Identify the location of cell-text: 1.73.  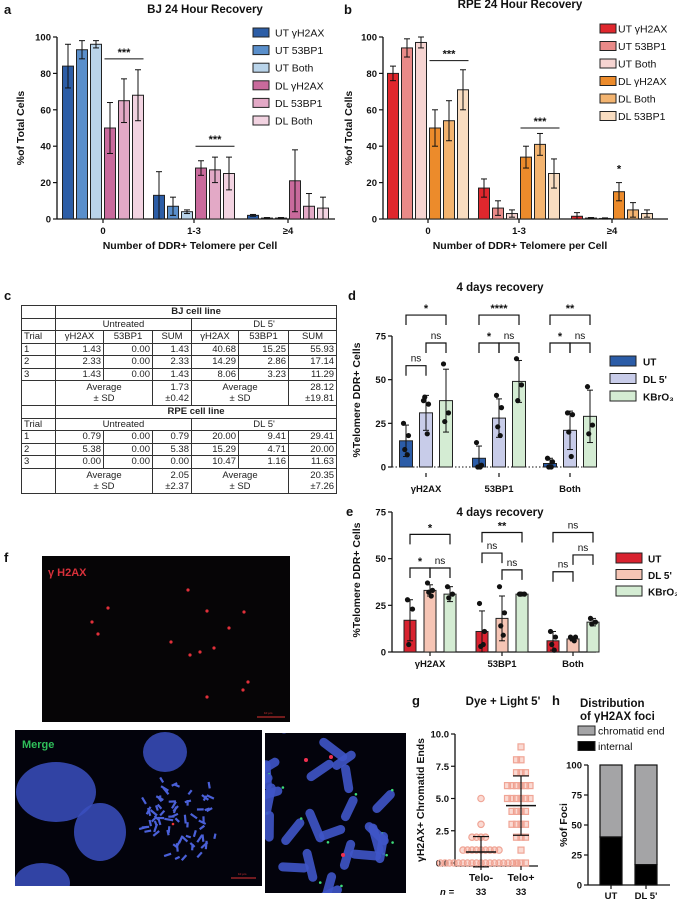
(180, 387).